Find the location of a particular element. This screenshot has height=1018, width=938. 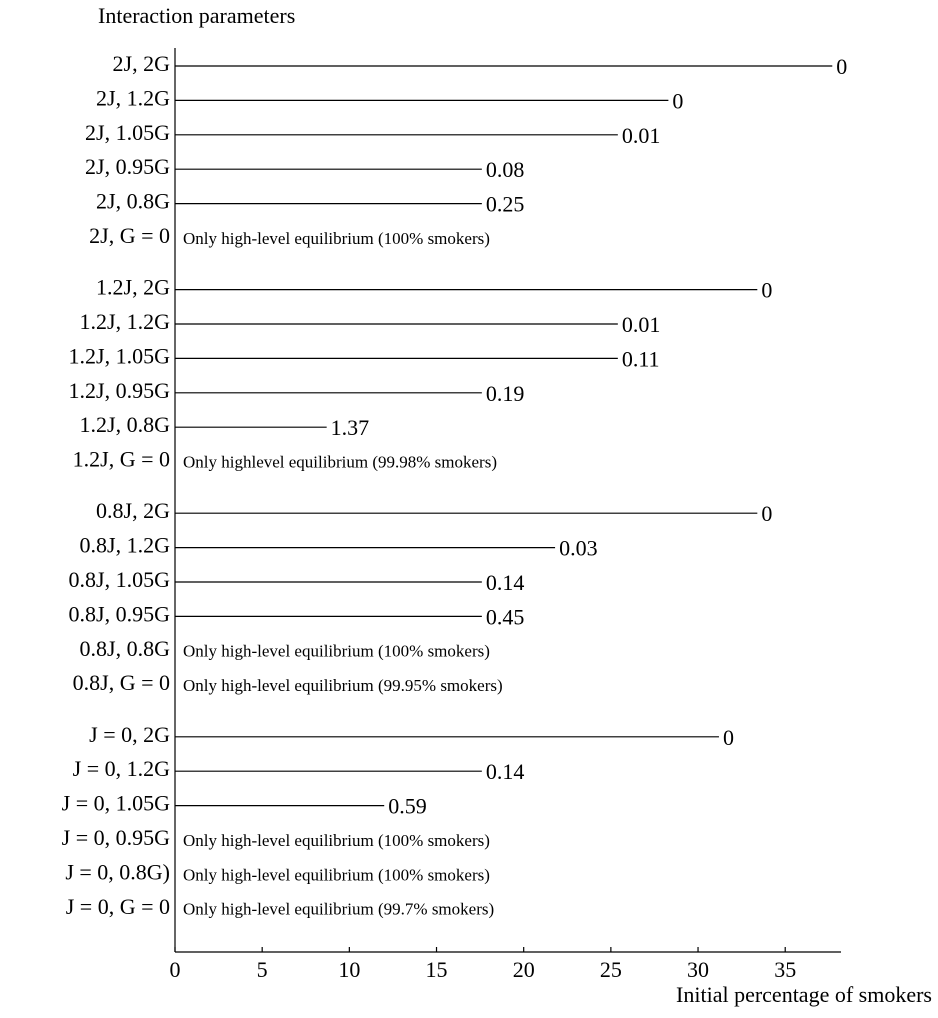

x-tick-label: 10 is located at coordinates (349, 969).